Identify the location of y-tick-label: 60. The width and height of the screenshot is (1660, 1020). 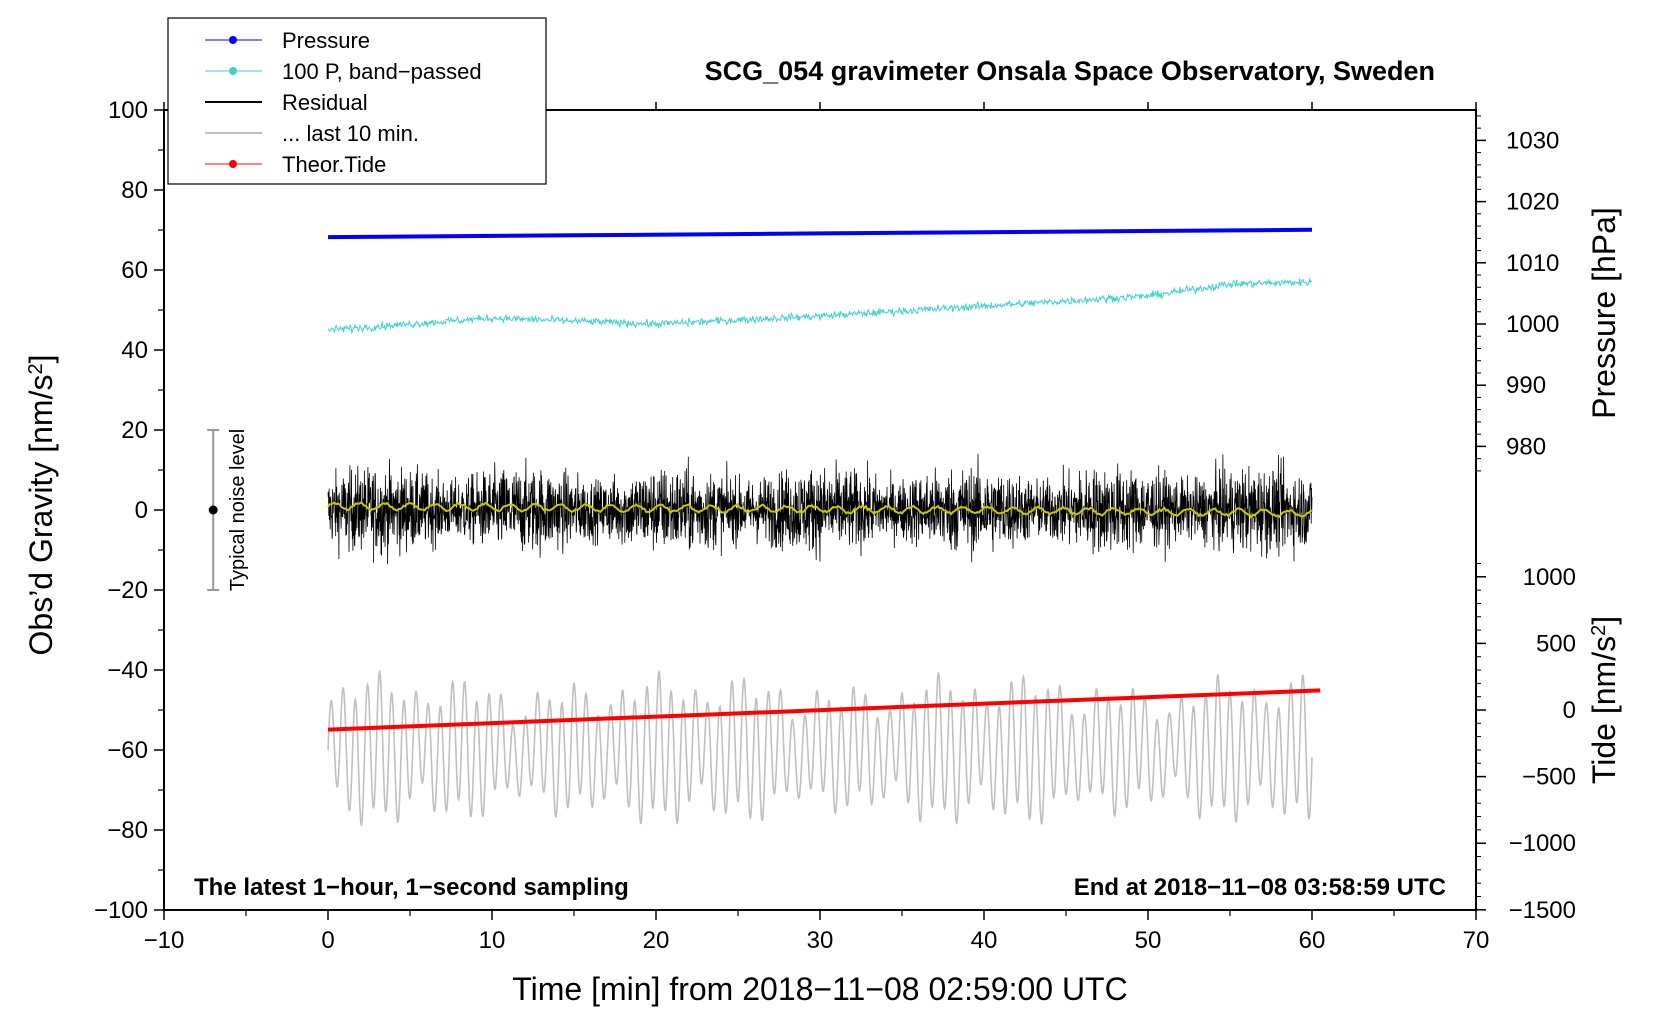
(134, 270).